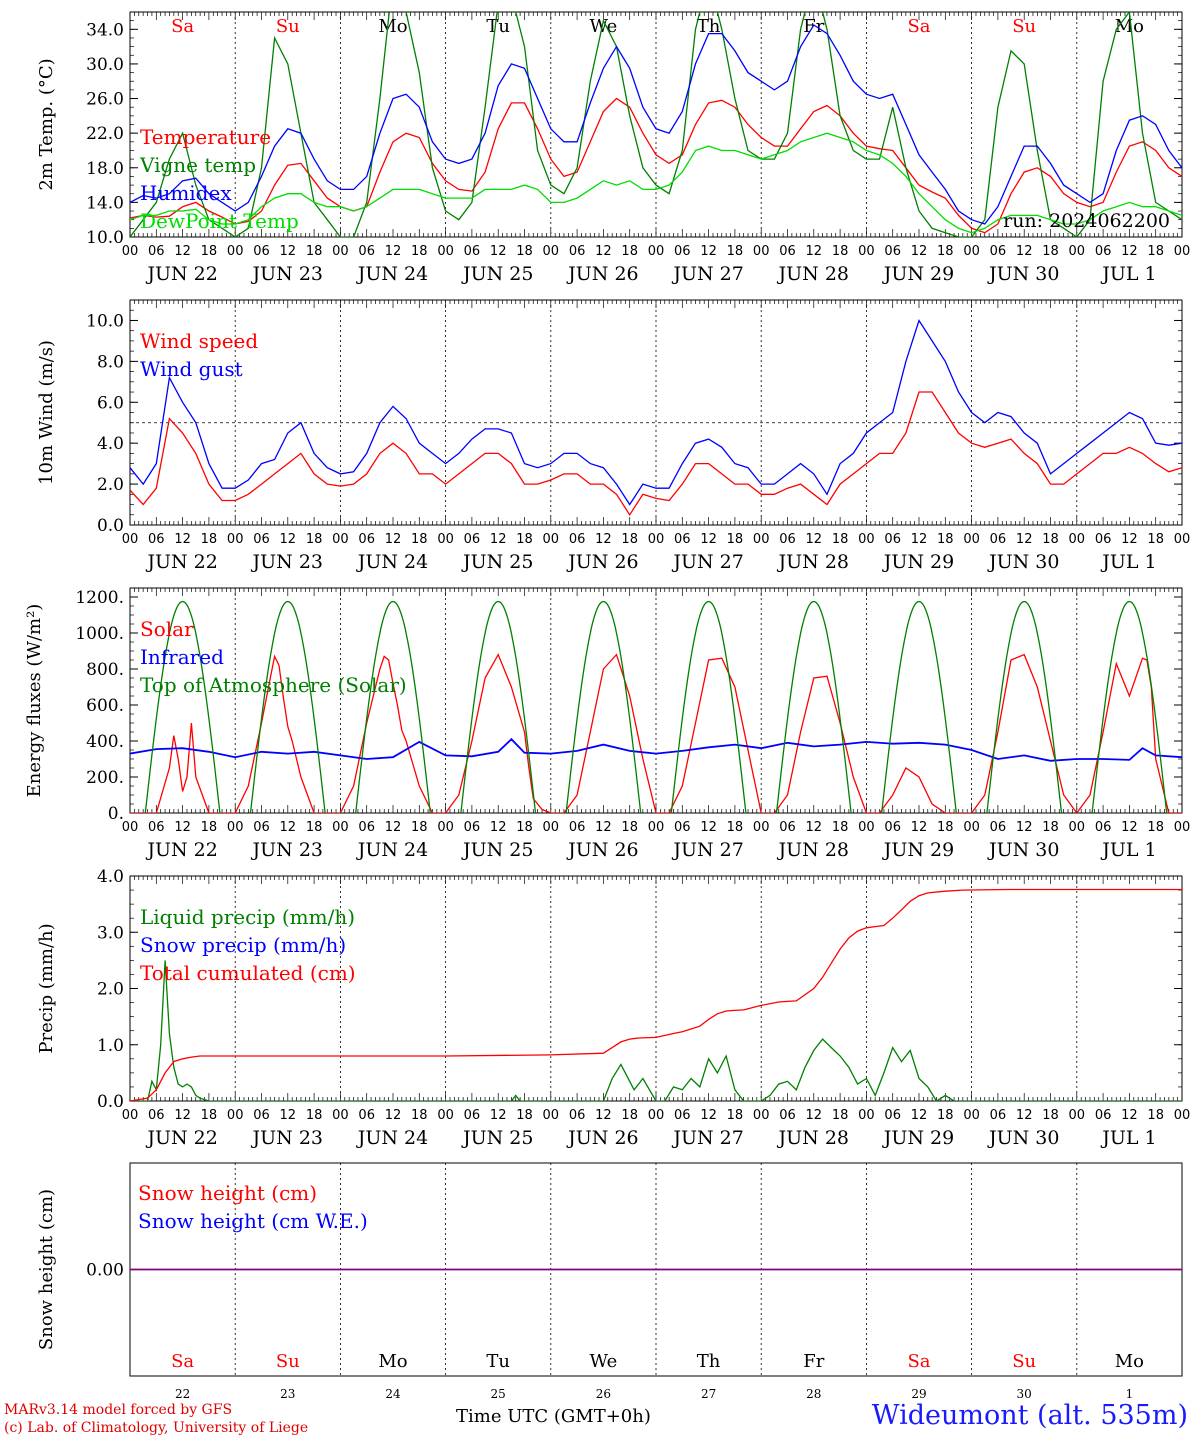 The image size is (1194, 1440). Describe the element at coordinates (813, 1393) in the screenshot. I see `day-number: 28` at that location.